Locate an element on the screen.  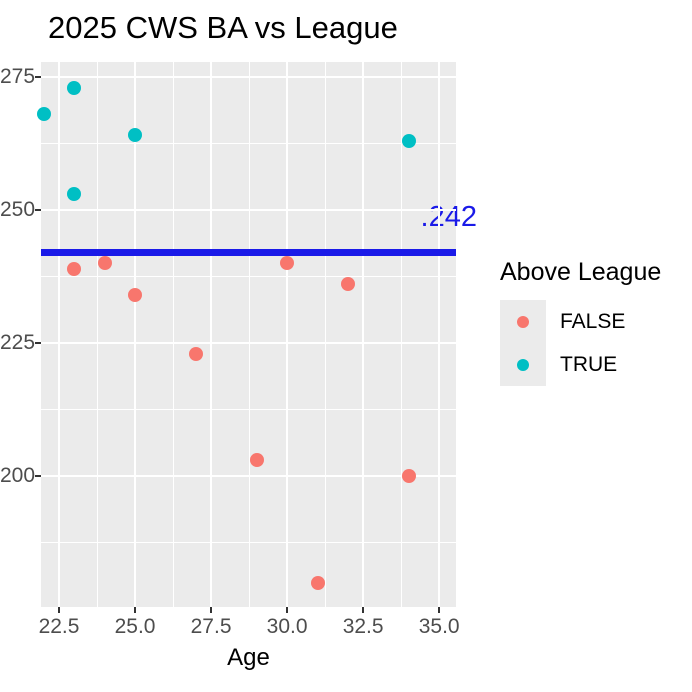
legend-keys: FALSE TRUE is located at coordinates (580, 343).